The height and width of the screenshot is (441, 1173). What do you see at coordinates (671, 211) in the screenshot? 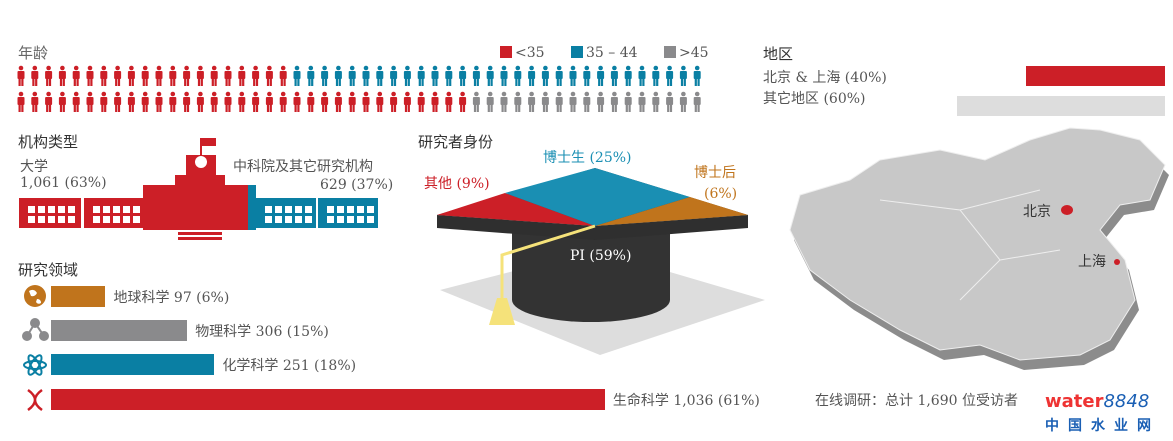
I see `slice-postdoc` at bounding box center [671, 211].